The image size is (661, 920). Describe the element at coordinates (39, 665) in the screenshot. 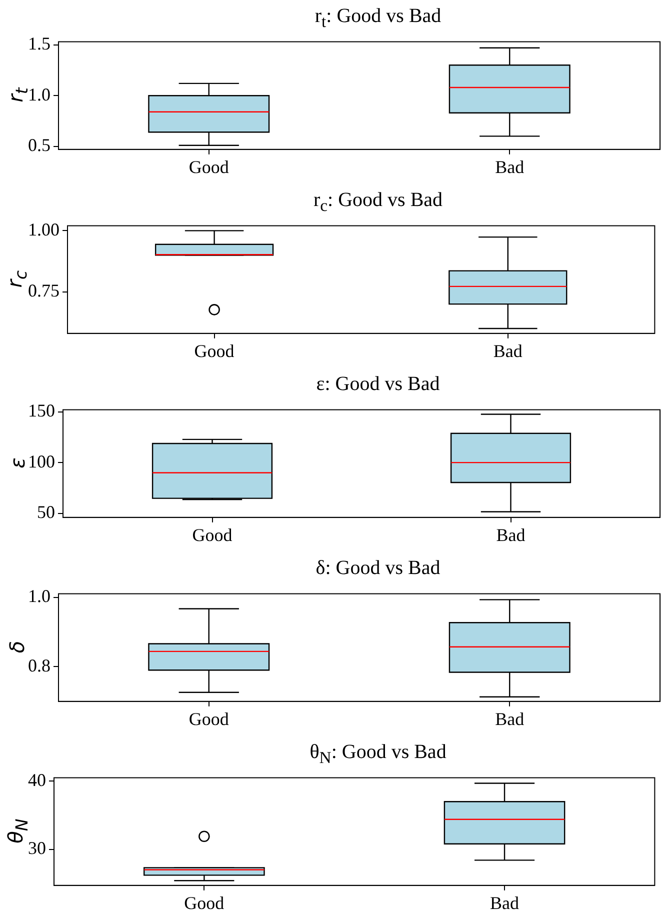

I see `y-tick-label: 0.8` at that location.